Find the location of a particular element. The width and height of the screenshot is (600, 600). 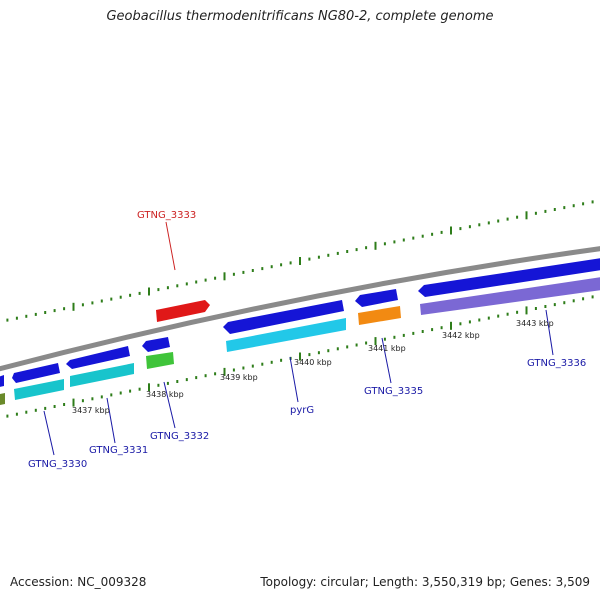

gene-arrow-pyrG-outer is located at coordinates (283, 317).